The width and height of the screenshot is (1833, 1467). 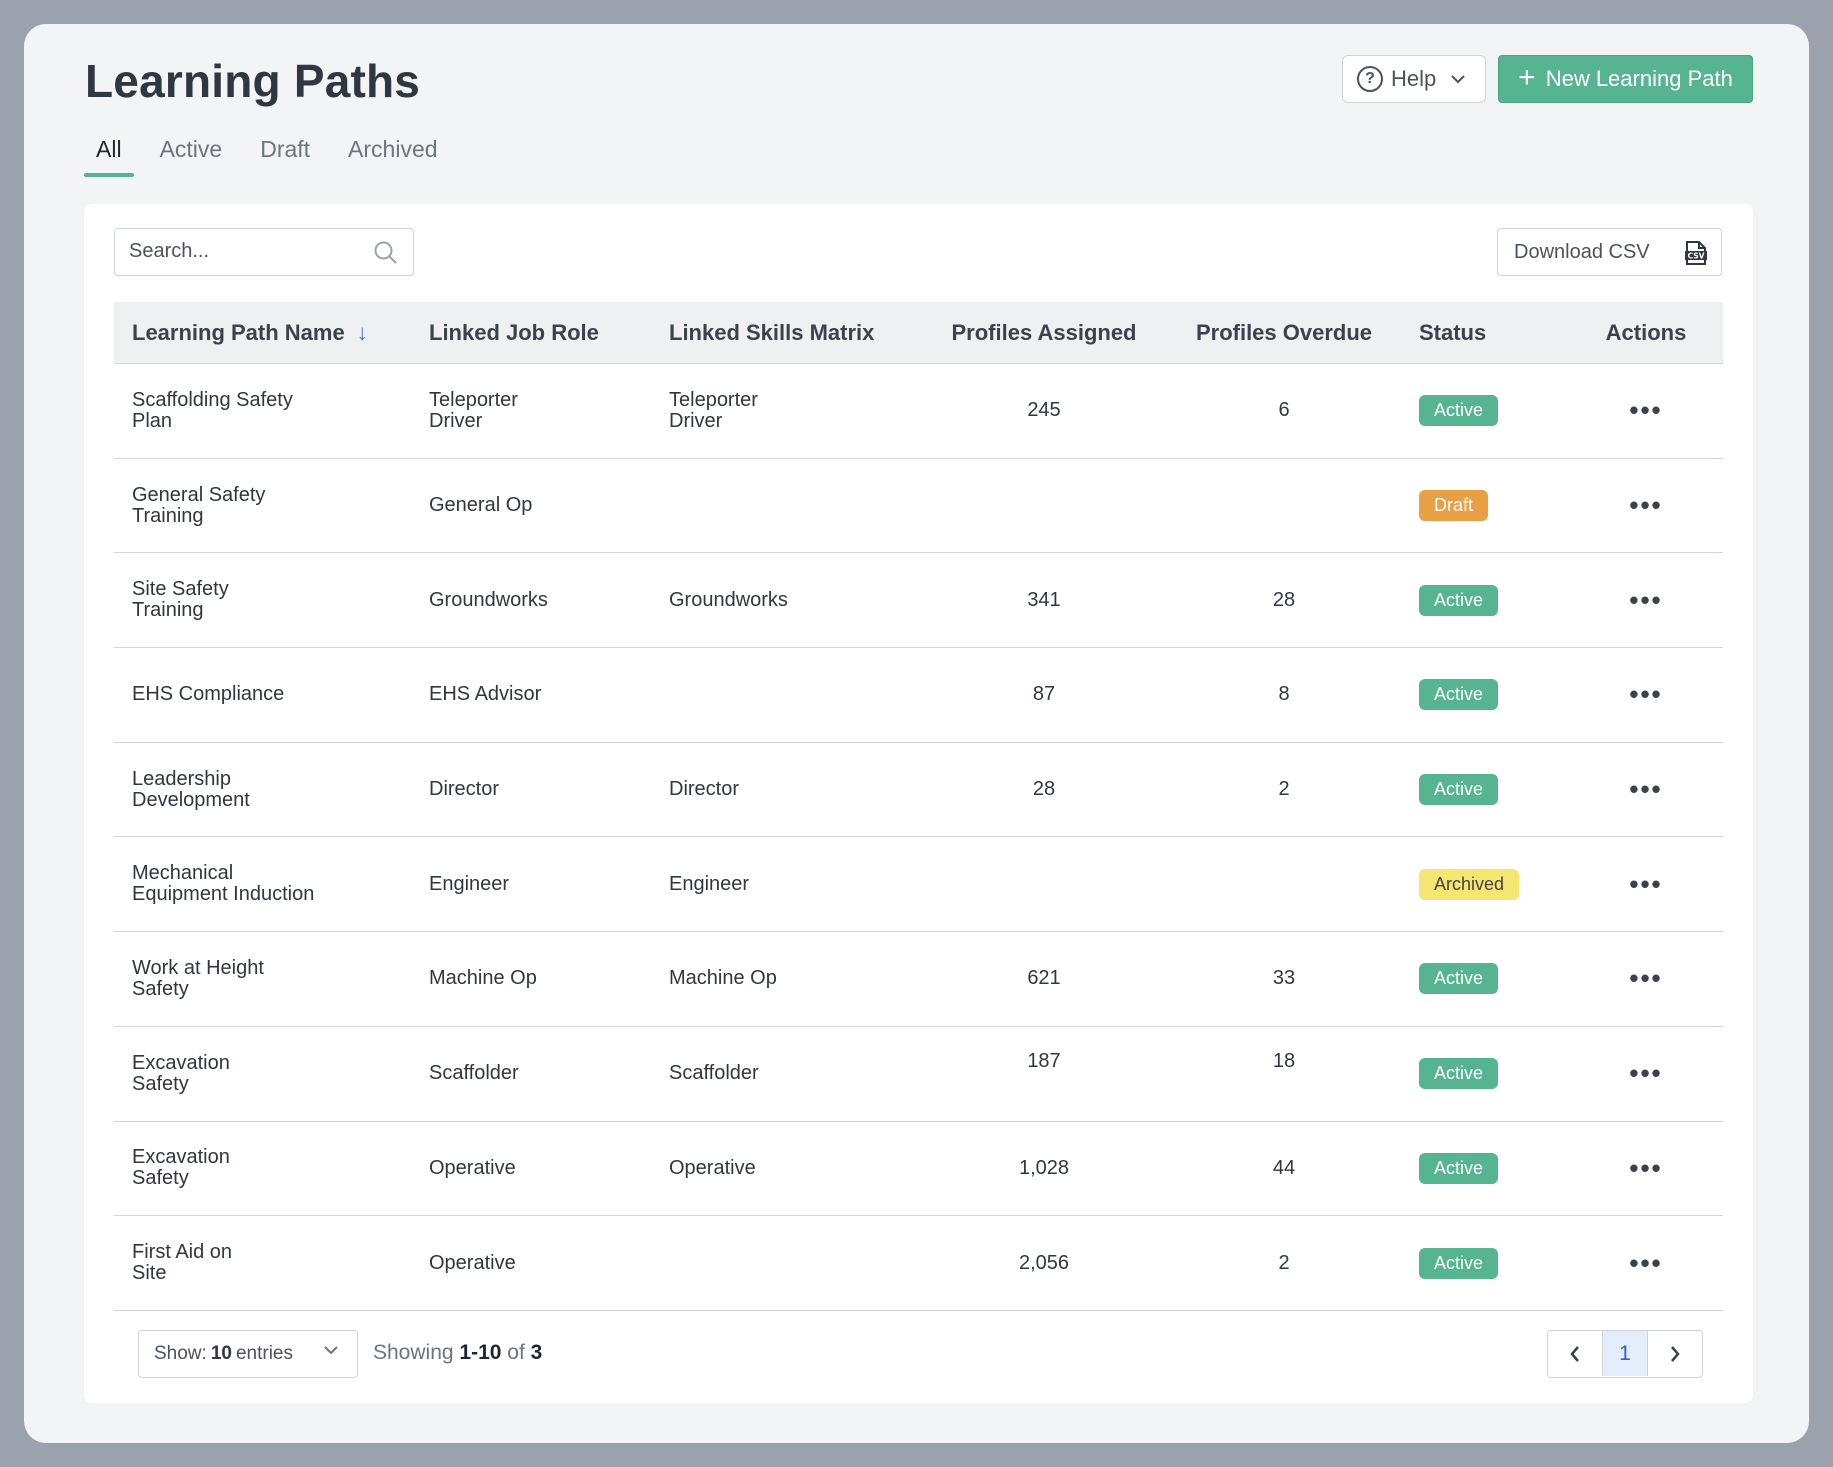 I want to click on cell-profiles-assigned: 341, so click(x=1044, y=599).